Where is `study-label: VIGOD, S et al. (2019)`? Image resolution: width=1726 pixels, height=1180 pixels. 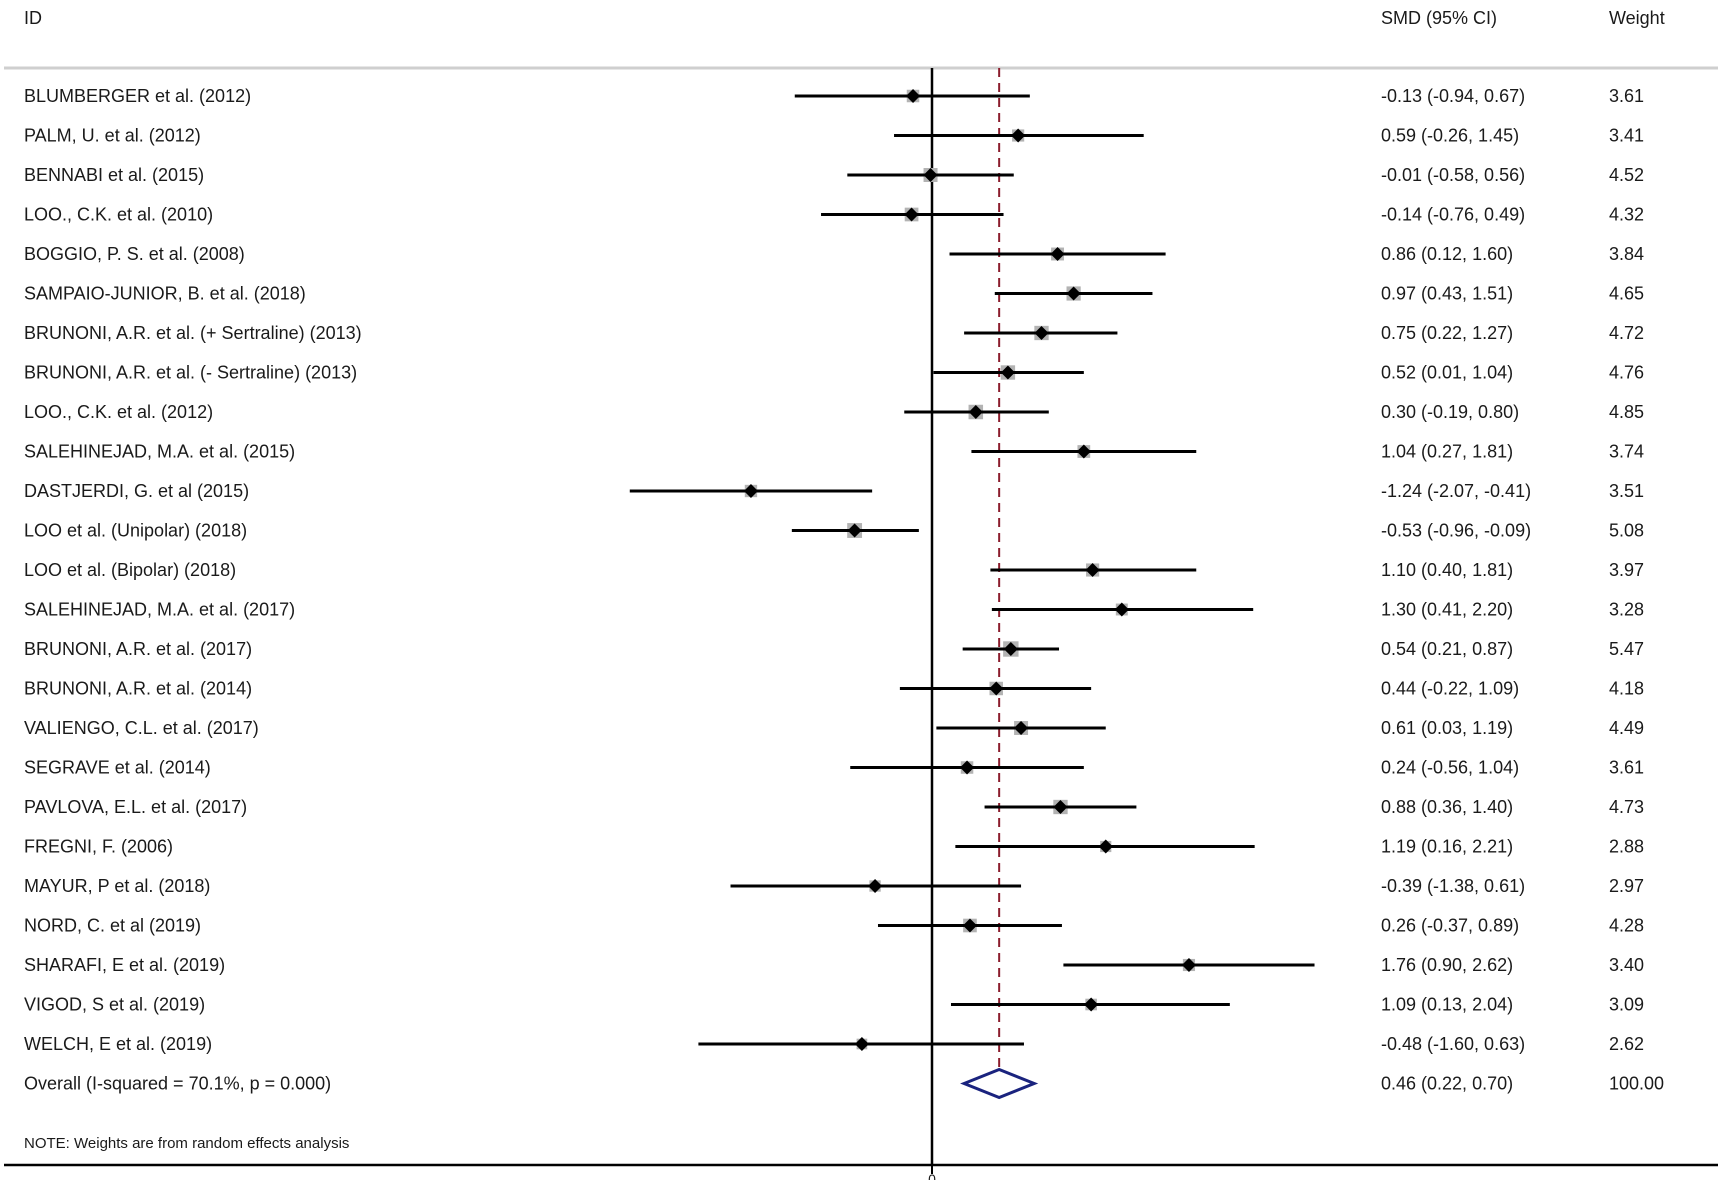
study-label: VIGOD, S et al. (2019) is located at coordinates (114, 1005).